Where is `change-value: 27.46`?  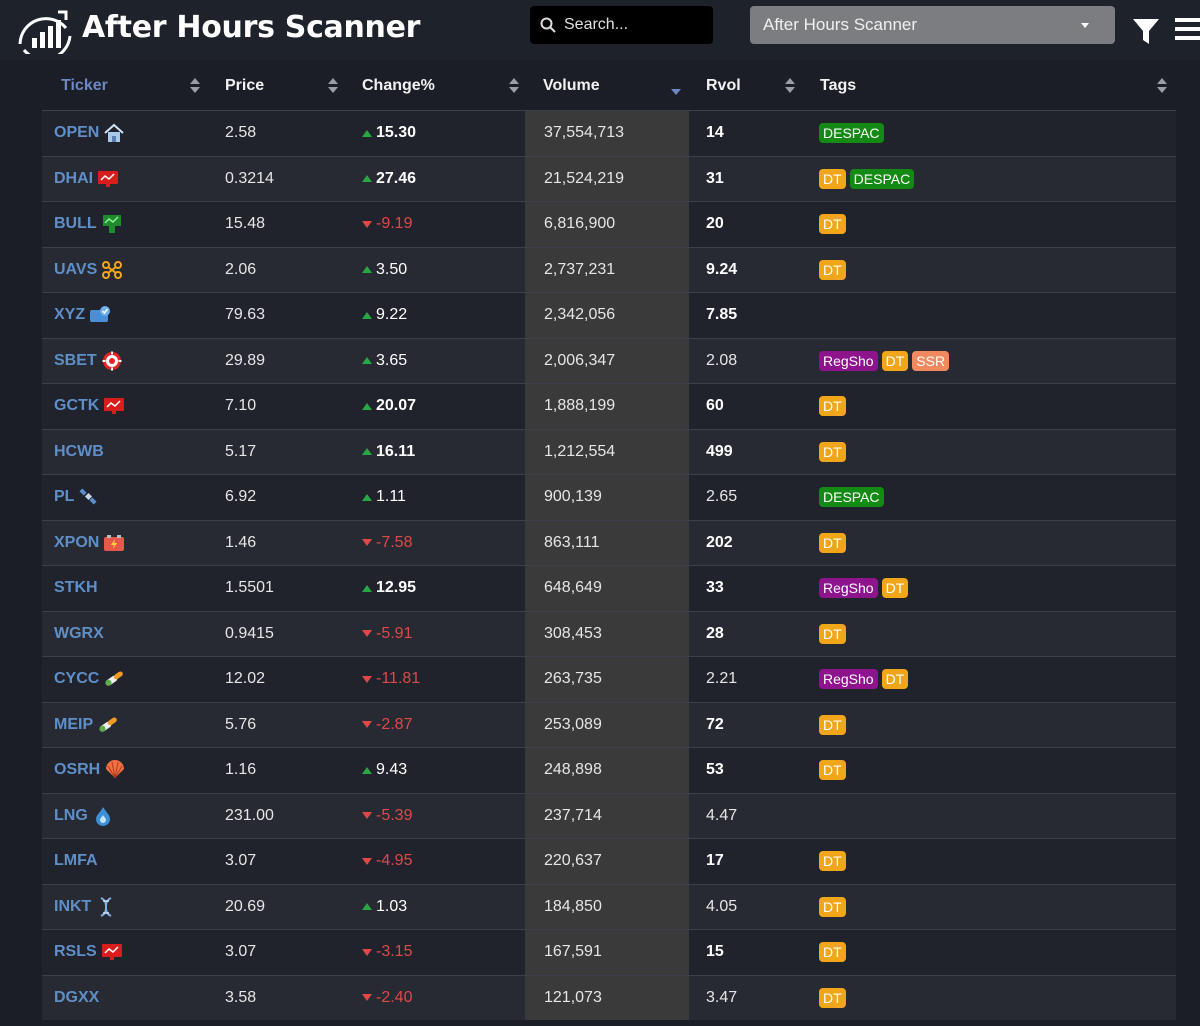
change-value: 27.46 is located at coordinates (396, 178).